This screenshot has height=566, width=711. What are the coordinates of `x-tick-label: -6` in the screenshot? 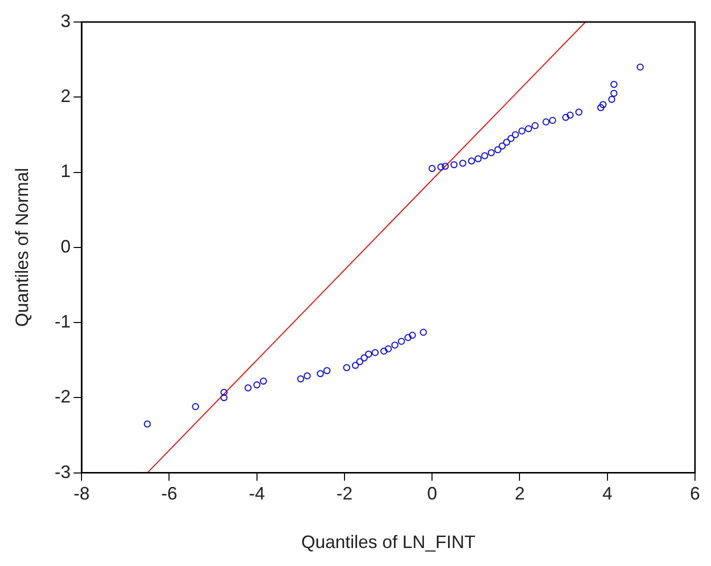 It's located at (169, 494).